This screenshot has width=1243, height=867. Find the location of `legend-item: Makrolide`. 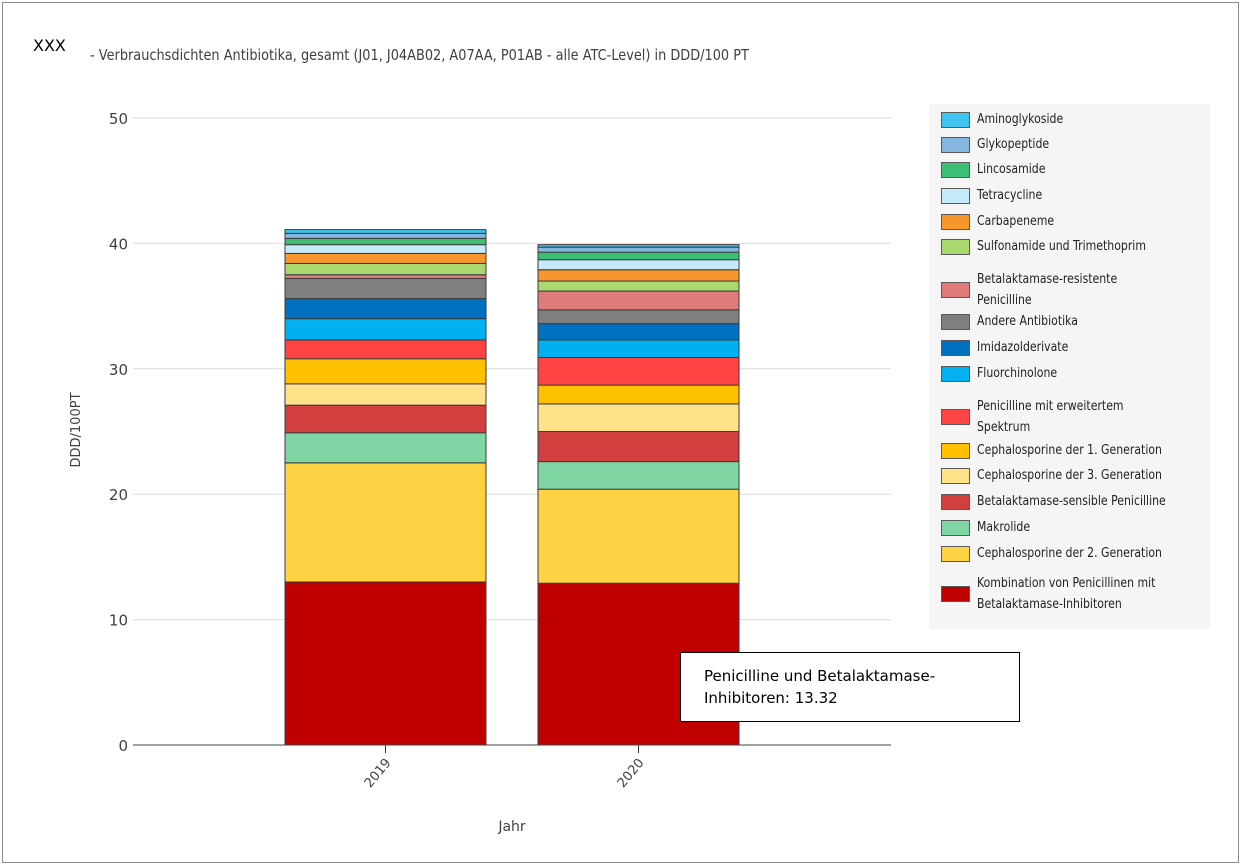

legend-item: Makrolide is located at coordinates (990, 528).